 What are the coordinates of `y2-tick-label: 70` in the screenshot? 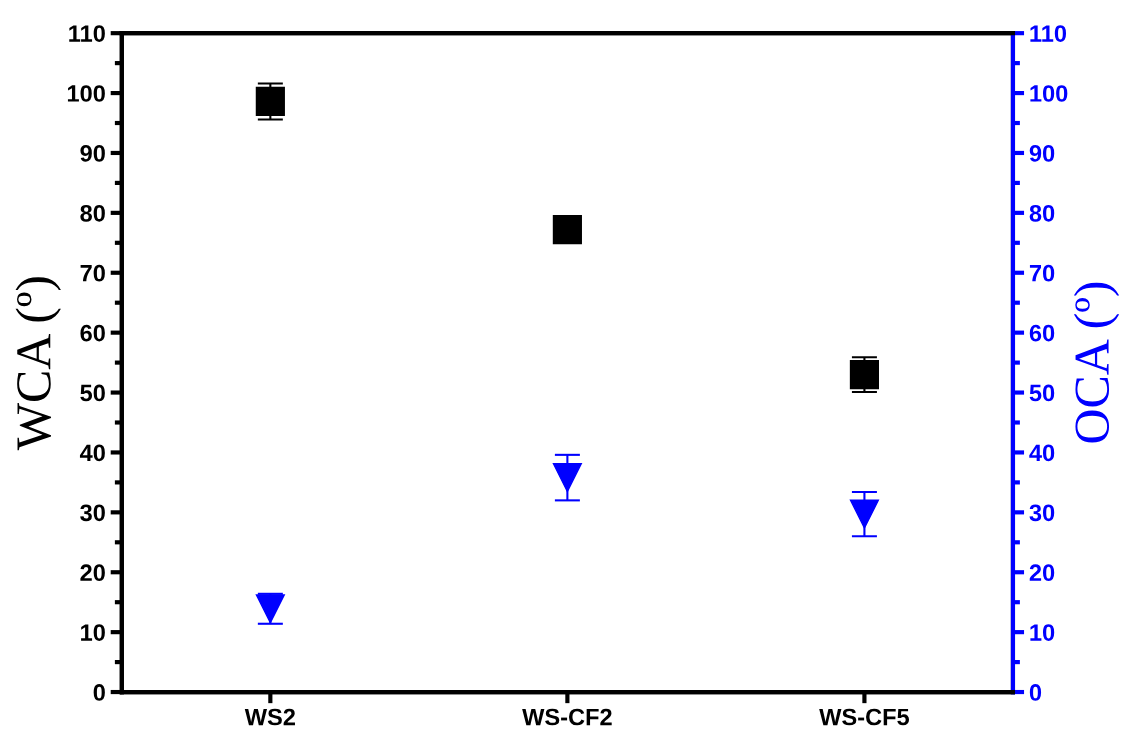 It's located at (1042, 273).